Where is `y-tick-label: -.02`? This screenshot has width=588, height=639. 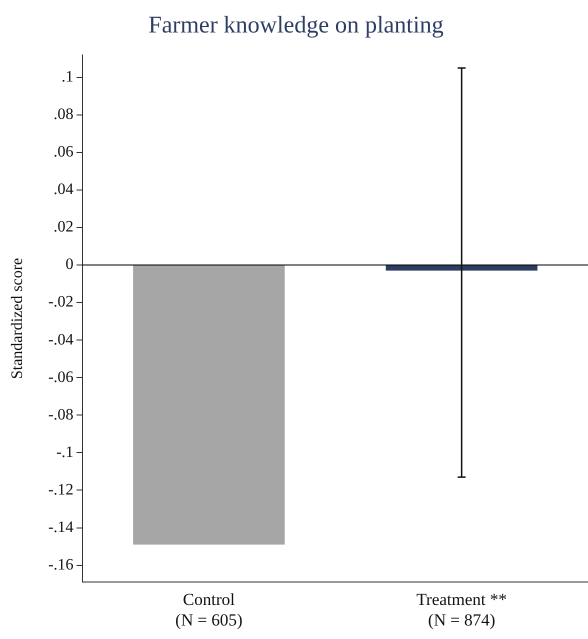 y-tick-label: -.02 is located at coordinates (61, 302).